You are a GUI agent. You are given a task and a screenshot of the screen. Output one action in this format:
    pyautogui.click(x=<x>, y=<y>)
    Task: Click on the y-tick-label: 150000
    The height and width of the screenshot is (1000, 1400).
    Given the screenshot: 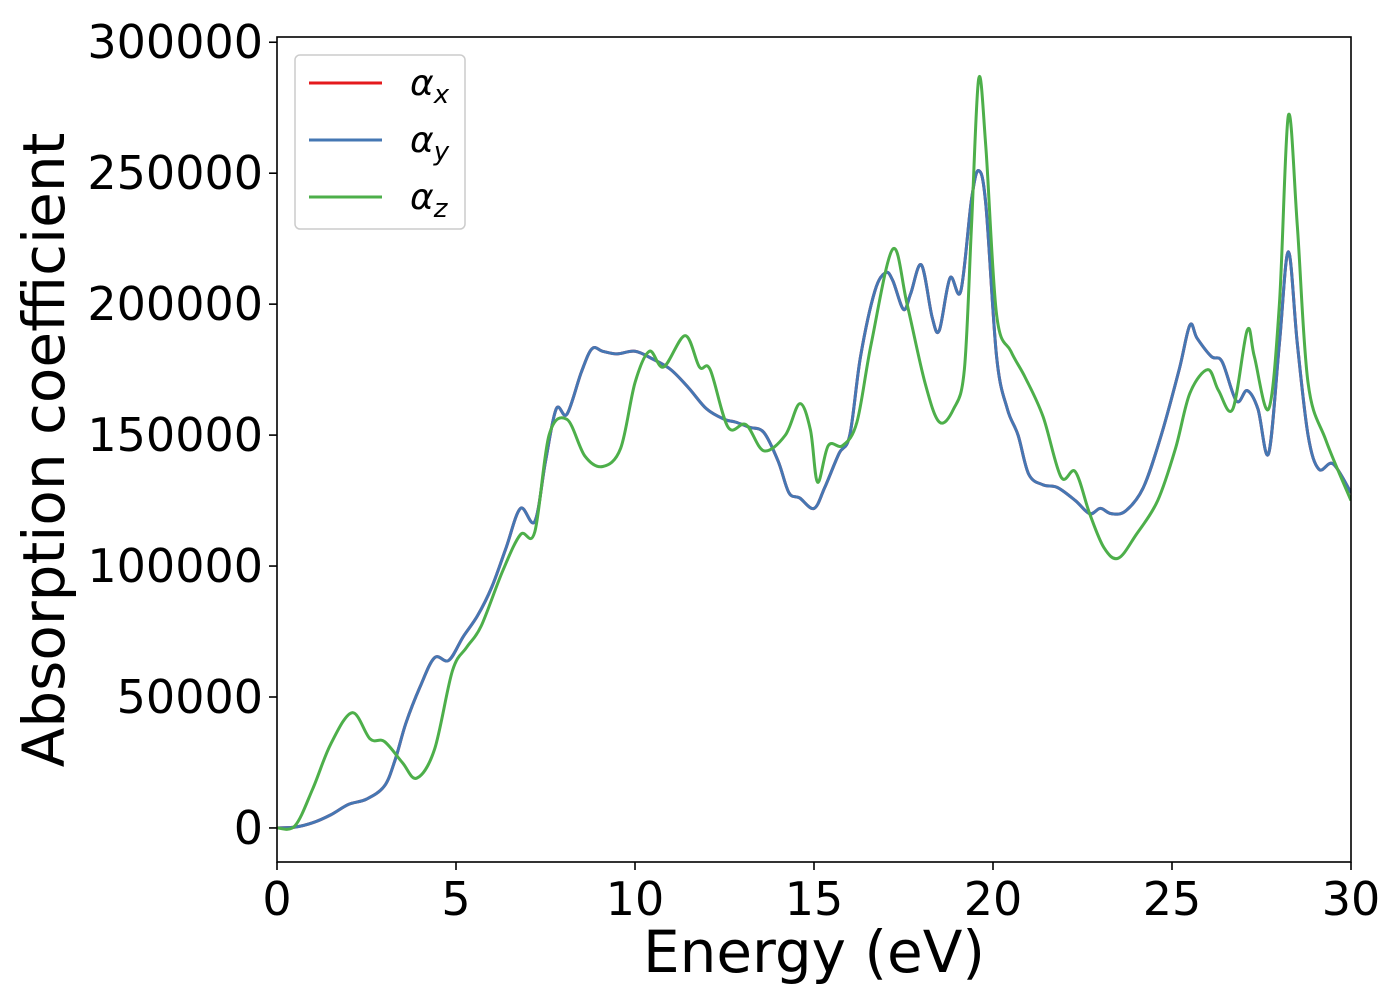 What is the action you would take?
    pyautogui.click(x=175, y=435)
    